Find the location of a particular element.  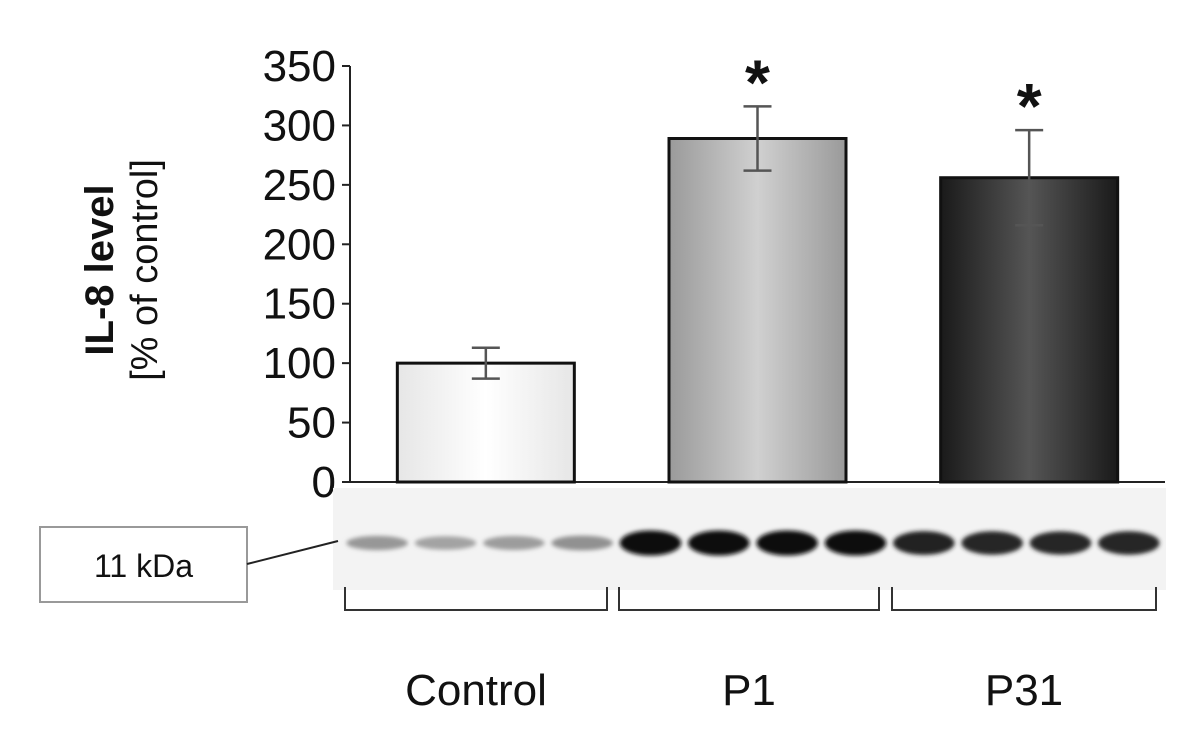

blot-background is located at coordinates (749, 539).